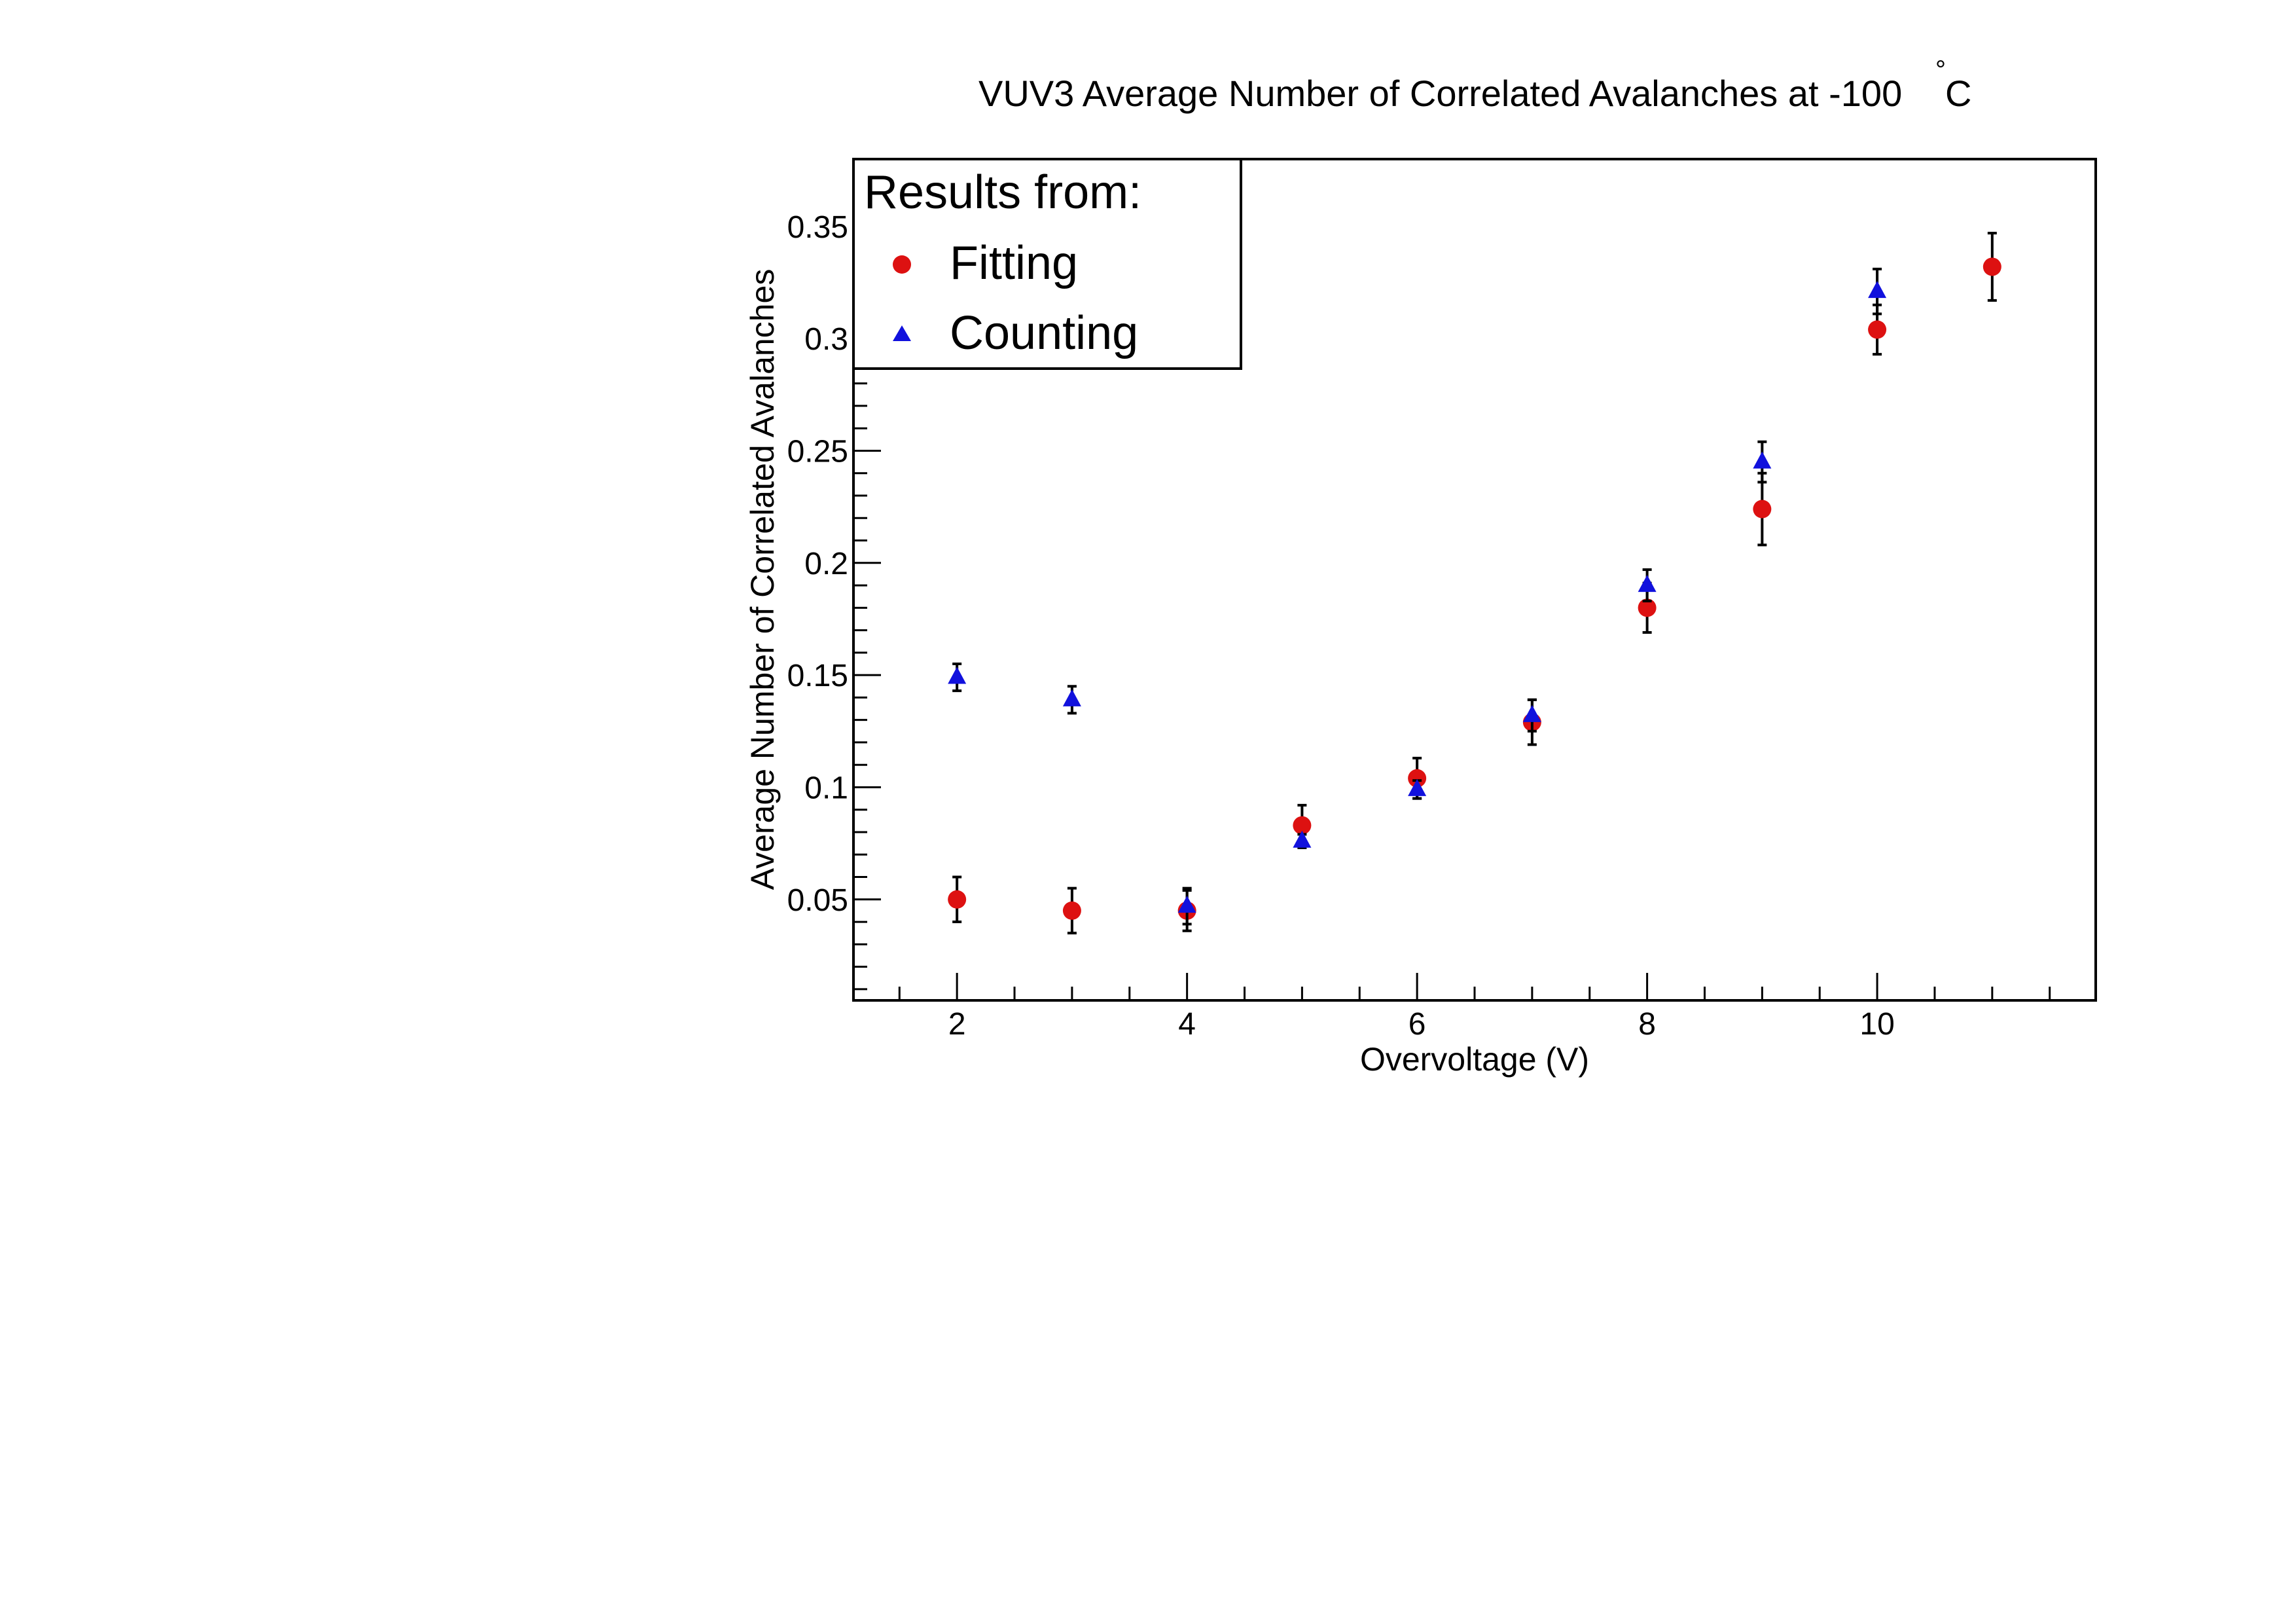 This screenshot has height=1623, width=2296. Describe the element at coordinates (826, 564) in the screenshot. I see `y-tick-label: 0.2` at that location.